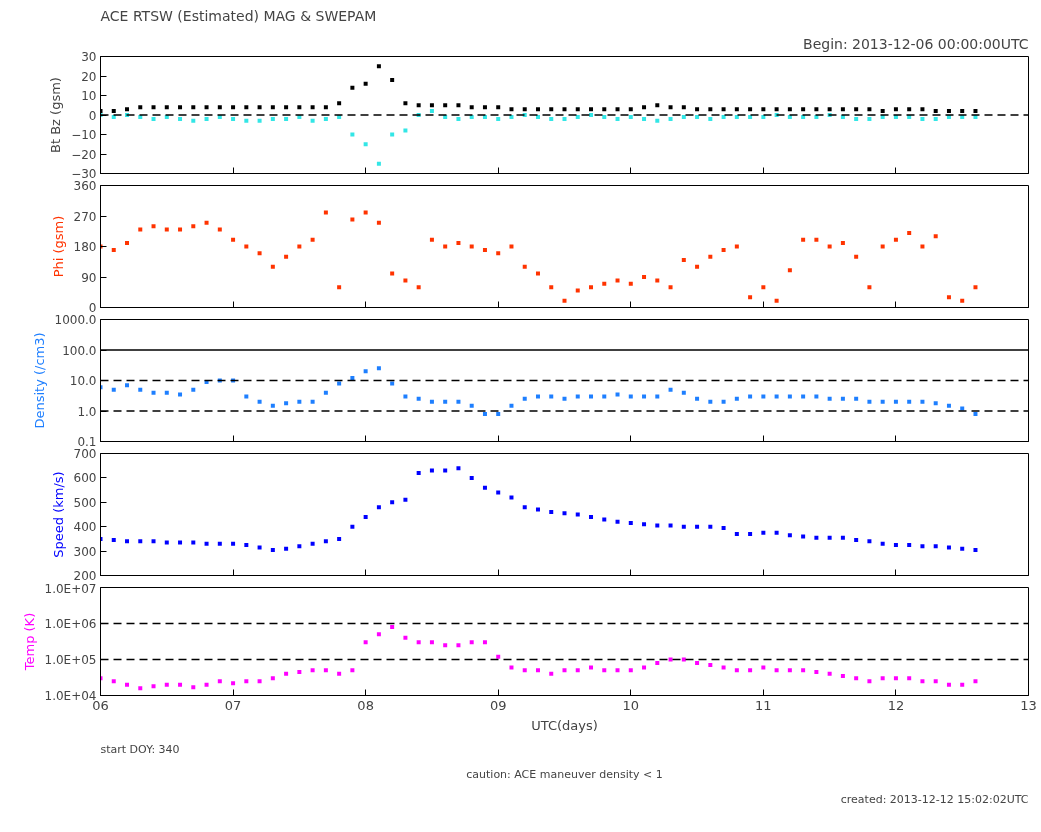  What do you see at coordinates (85, 454) in the screenshot?
I see `y-tick-label: 700` at bounding box center [85, 454].